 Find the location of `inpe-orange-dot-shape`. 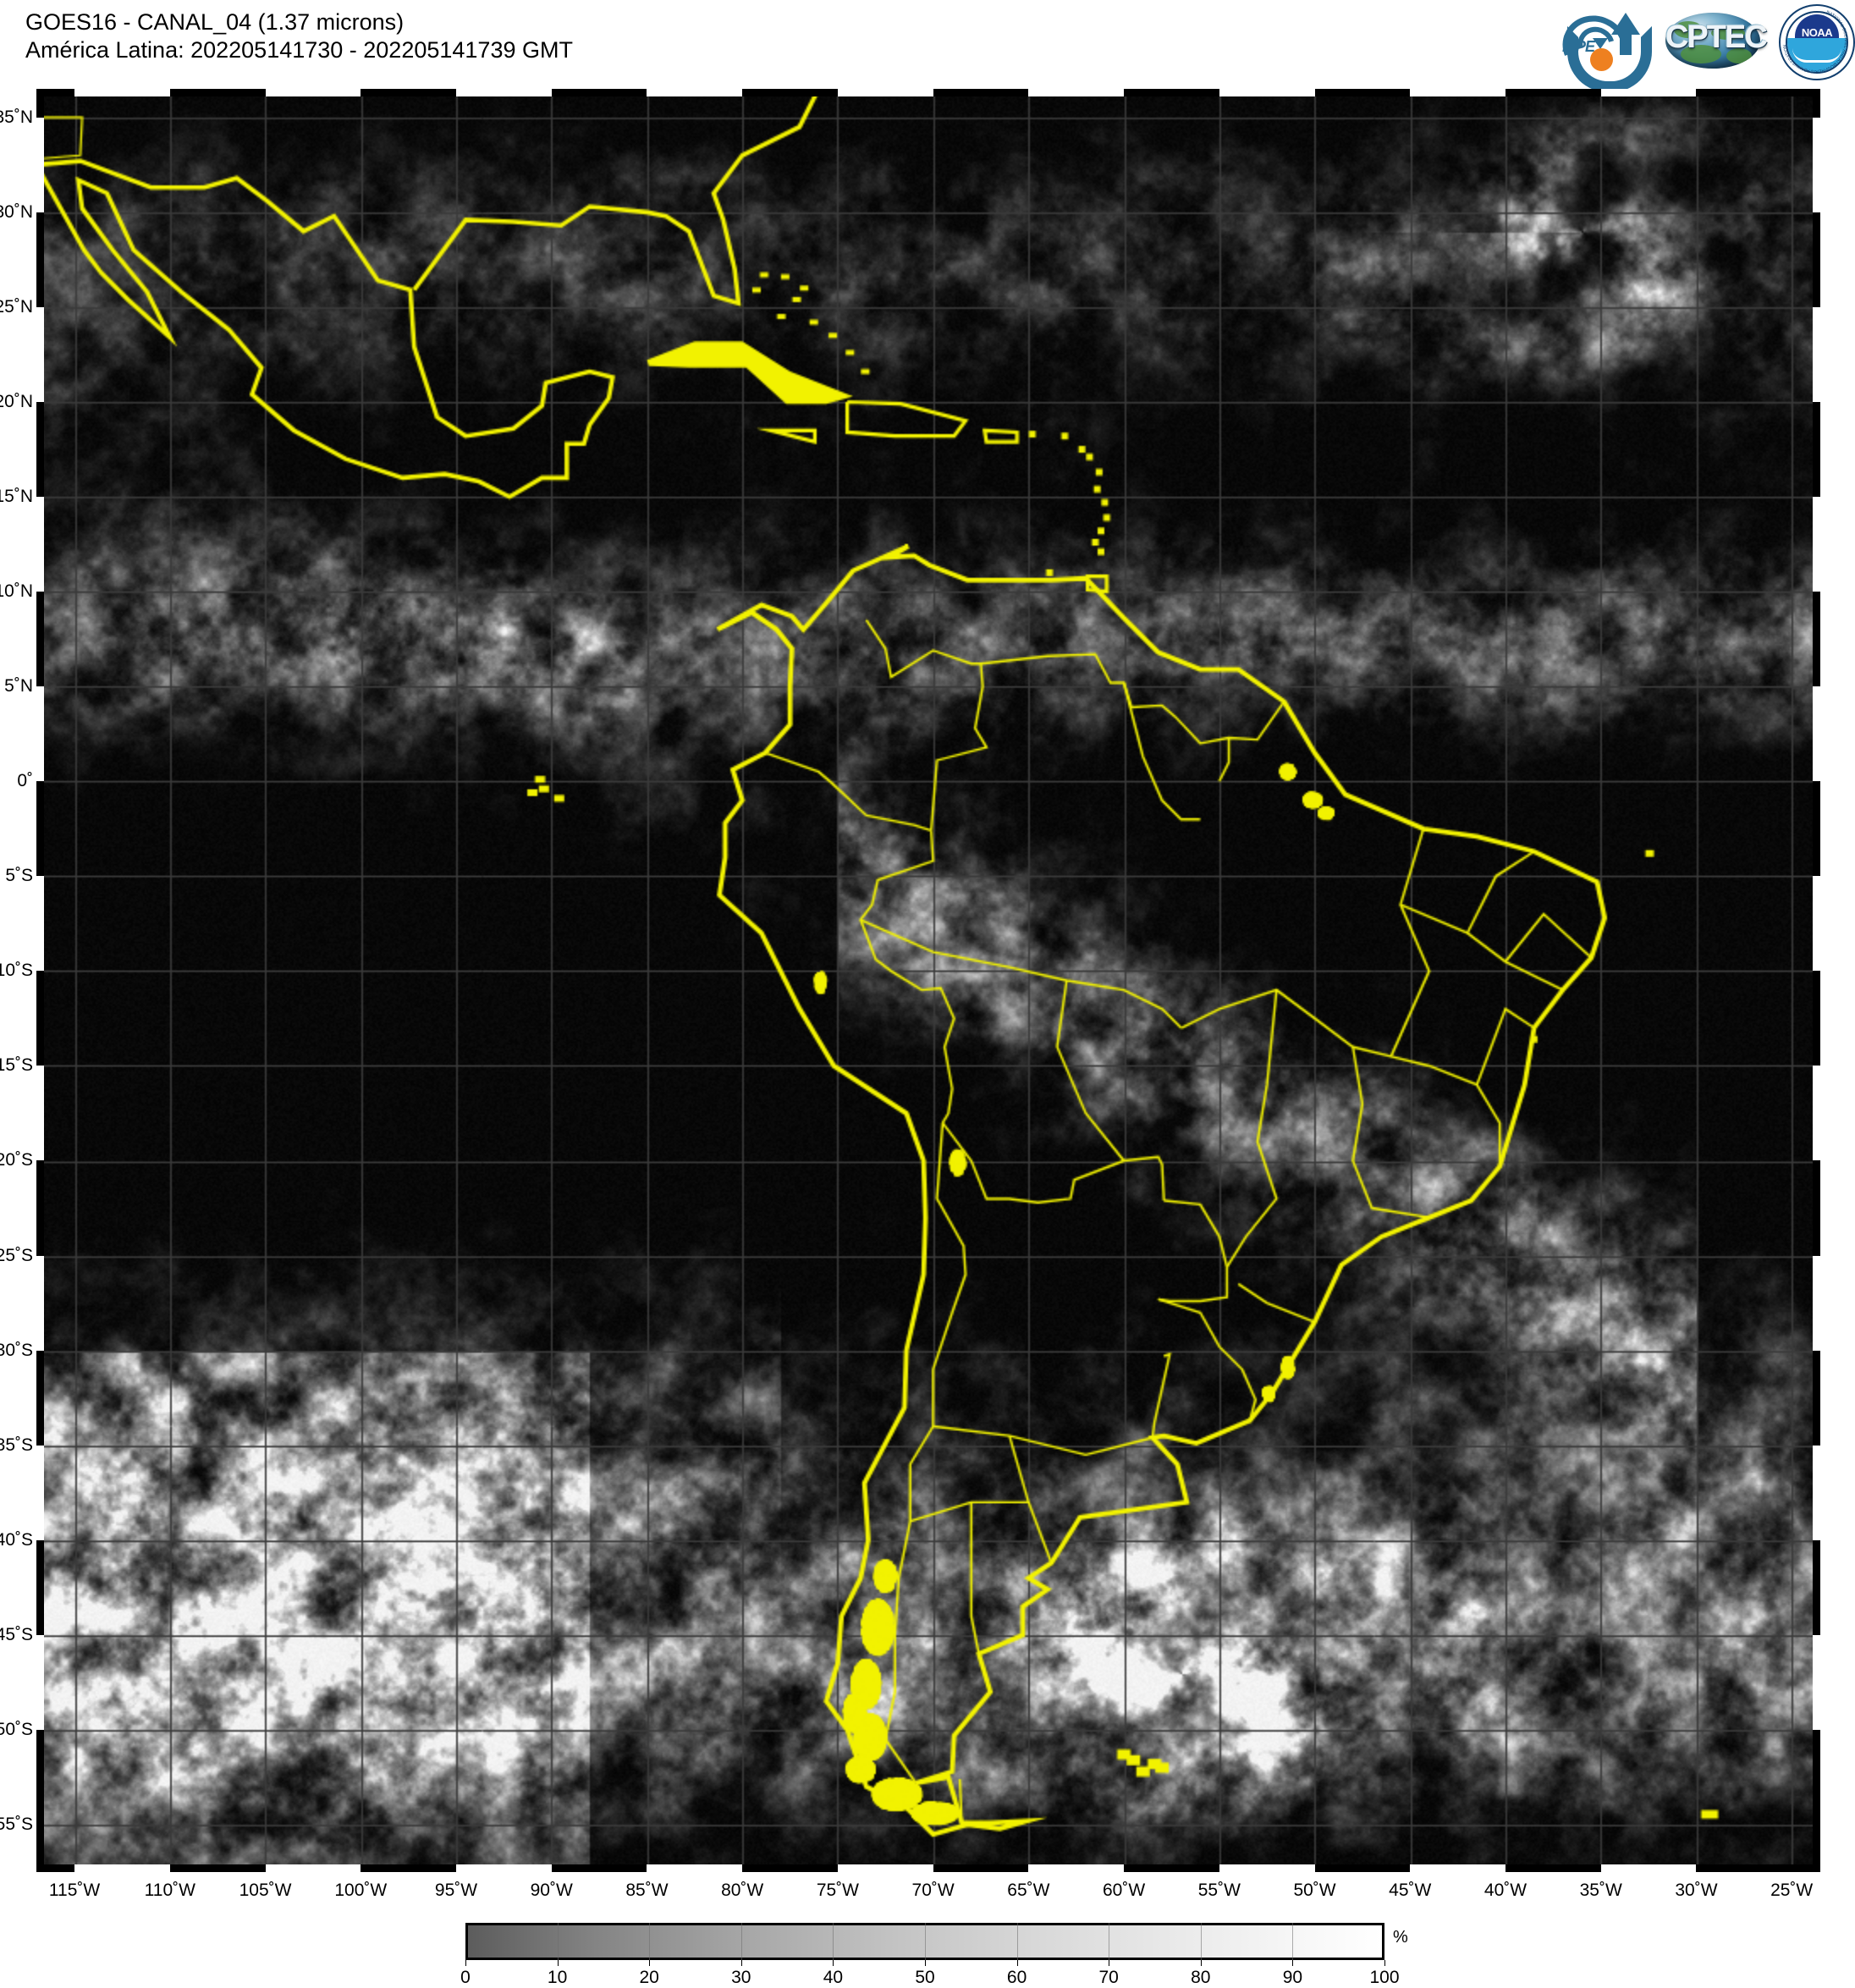

inpe-orange-dot-shape is located at coordinates (1601, 59).